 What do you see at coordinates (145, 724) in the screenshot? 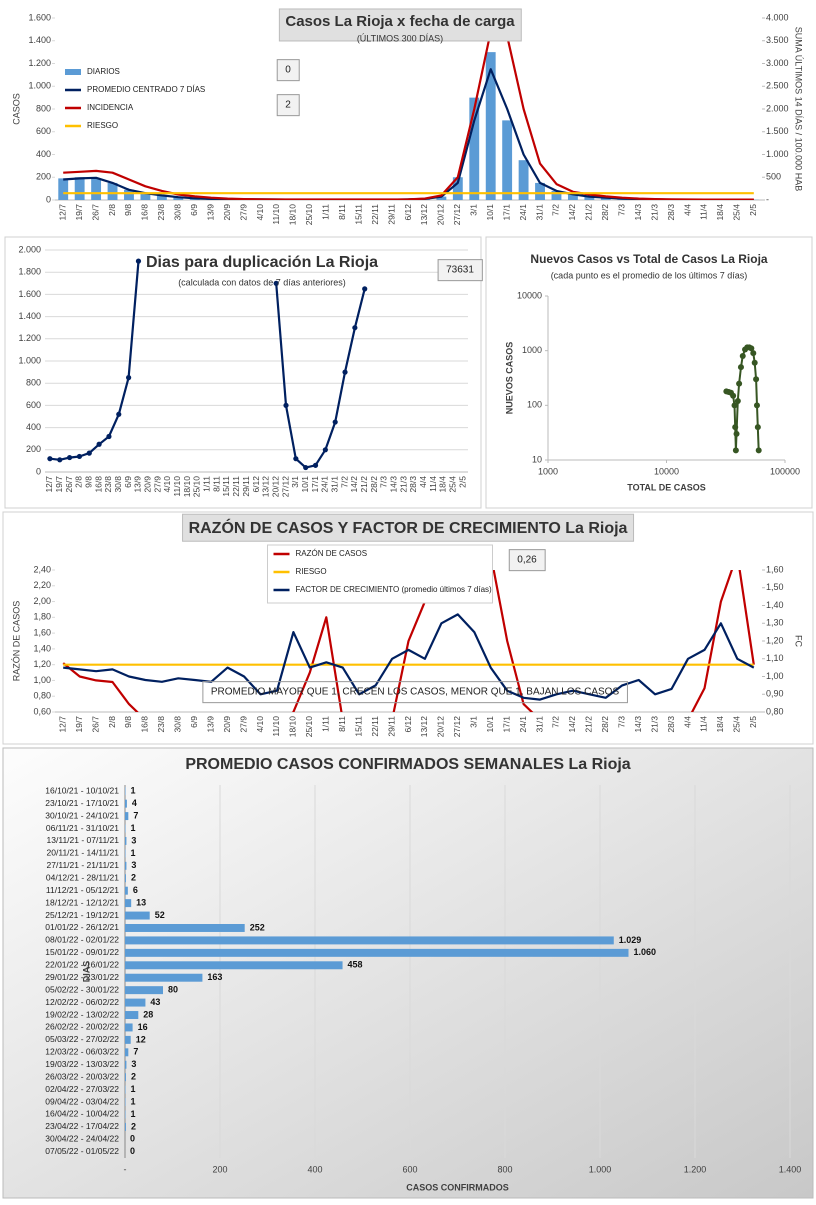
I see `x-tick-label: 16/8` at bounding box center [145, 724].